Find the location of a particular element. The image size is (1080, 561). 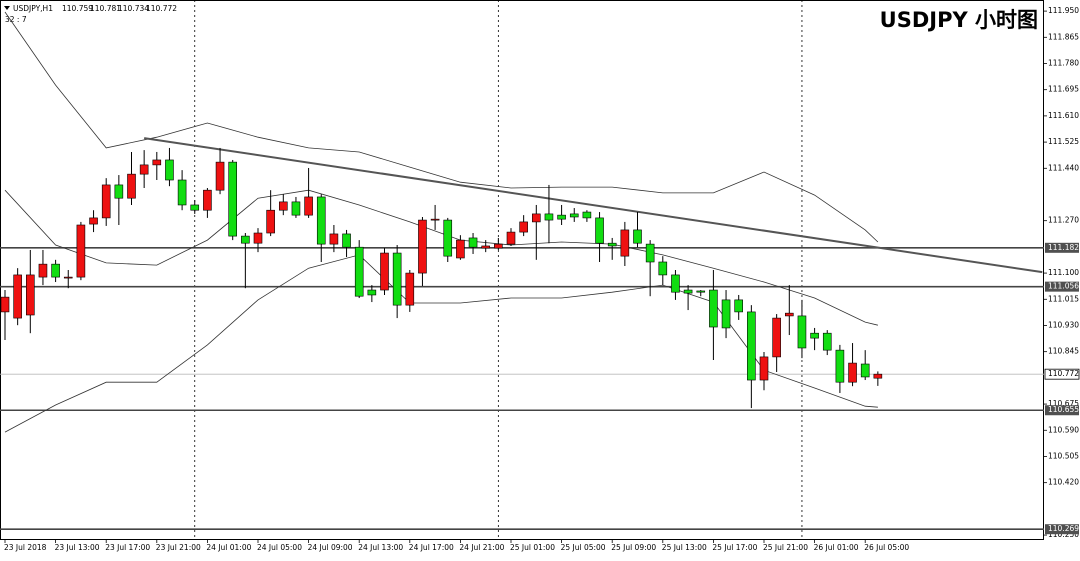

y-tick-label: 110.930 is located at coordinates (1063, 324).